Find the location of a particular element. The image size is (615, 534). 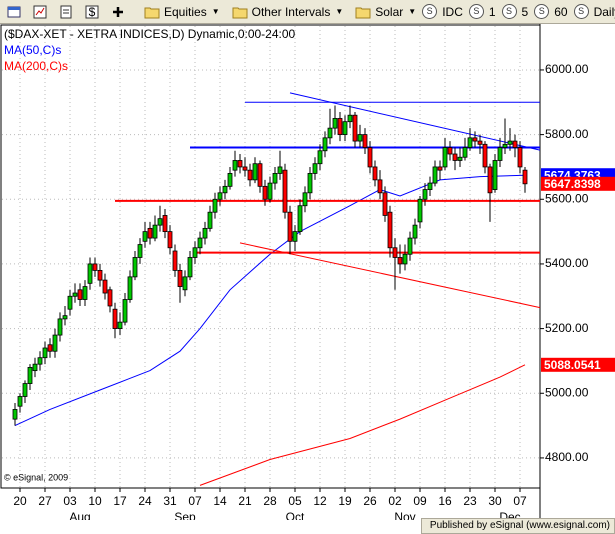

x-tick-label: 21 is located at coordinates (245, 501).